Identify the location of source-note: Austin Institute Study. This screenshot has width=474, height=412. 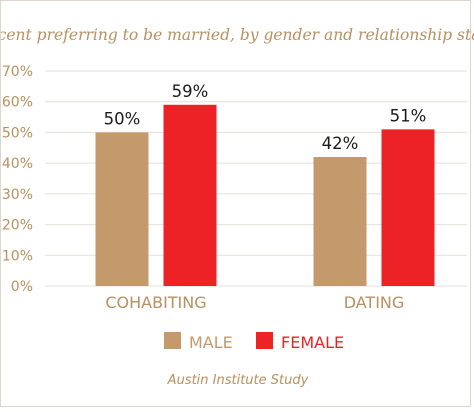
(238, 380).